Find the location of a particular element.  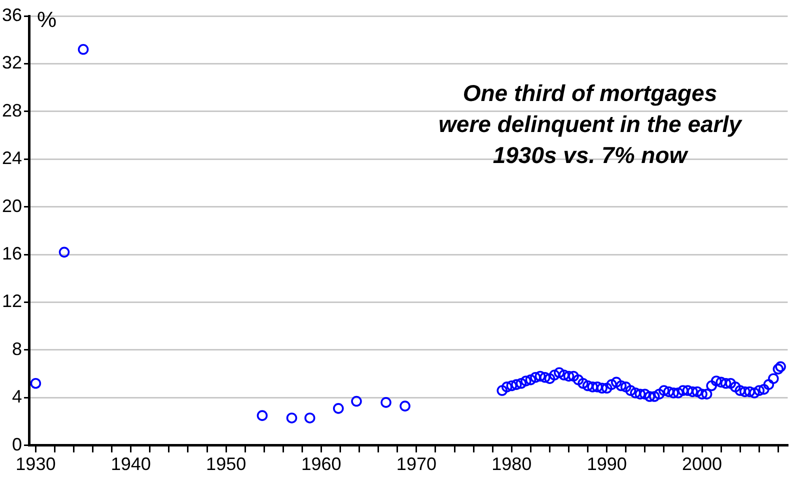

x-tick-label: 1980 is located at coordinates (512, 464).